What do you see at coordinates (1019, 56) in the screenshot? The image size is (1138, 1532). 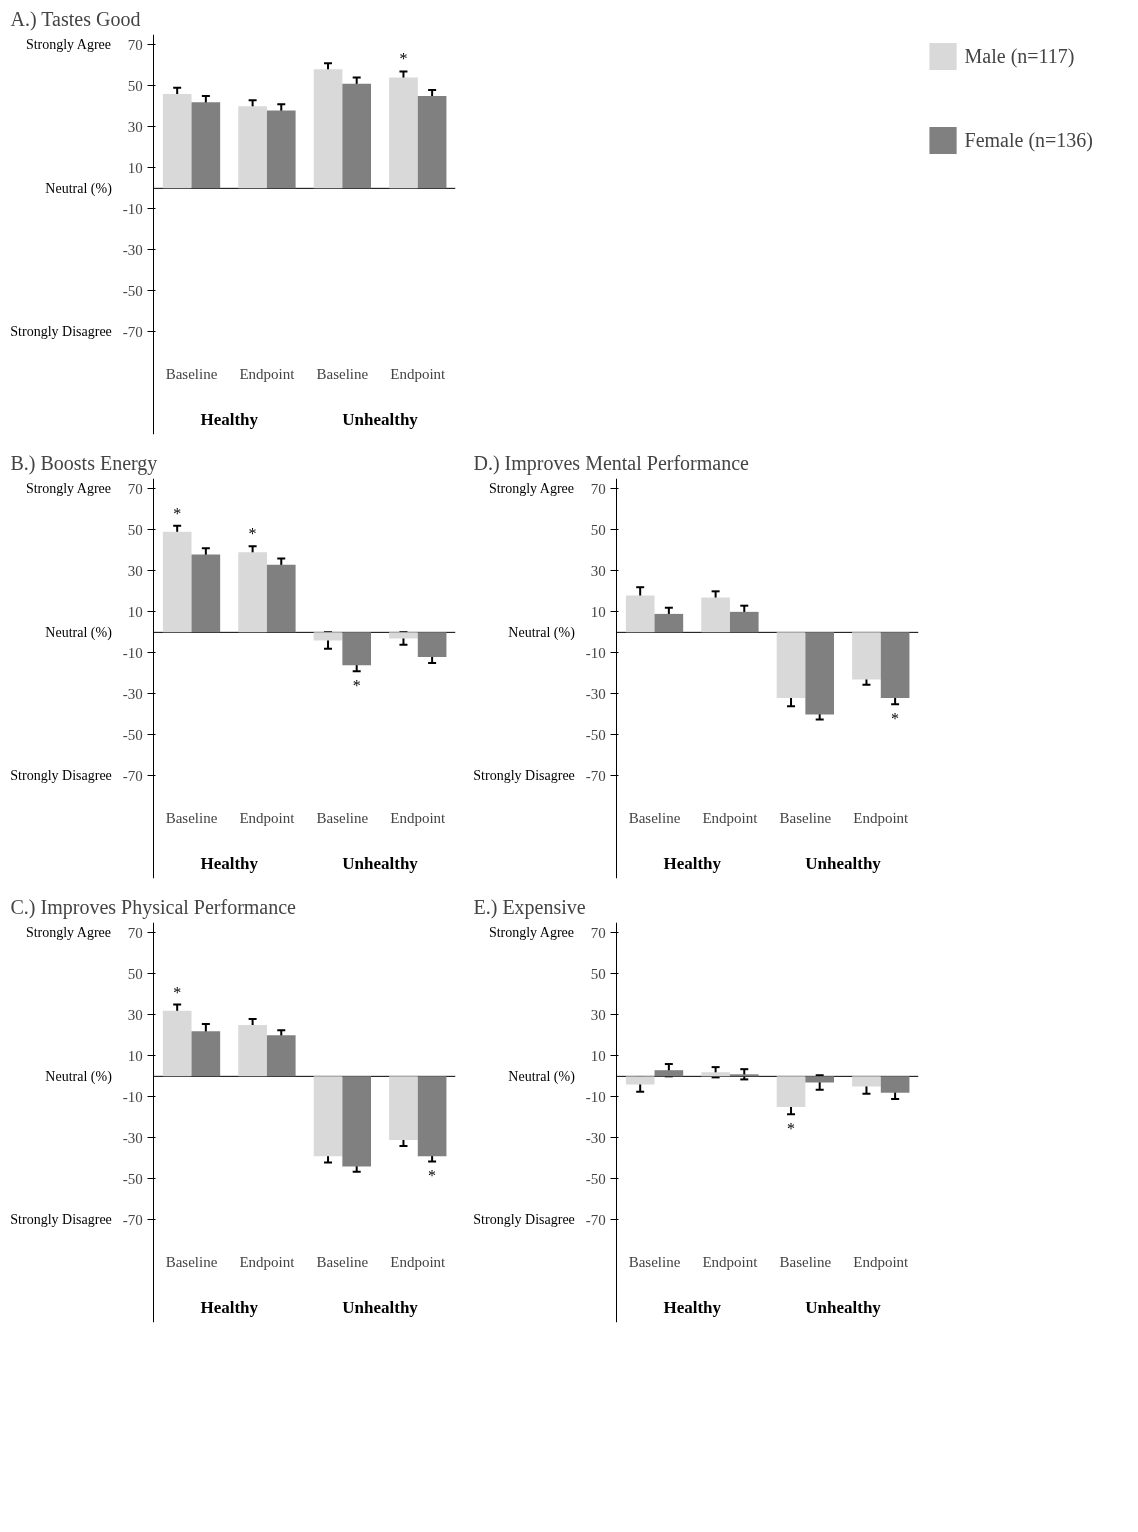 I see `legend-label: Male (n=117)` at bounding box center [1019, 56].